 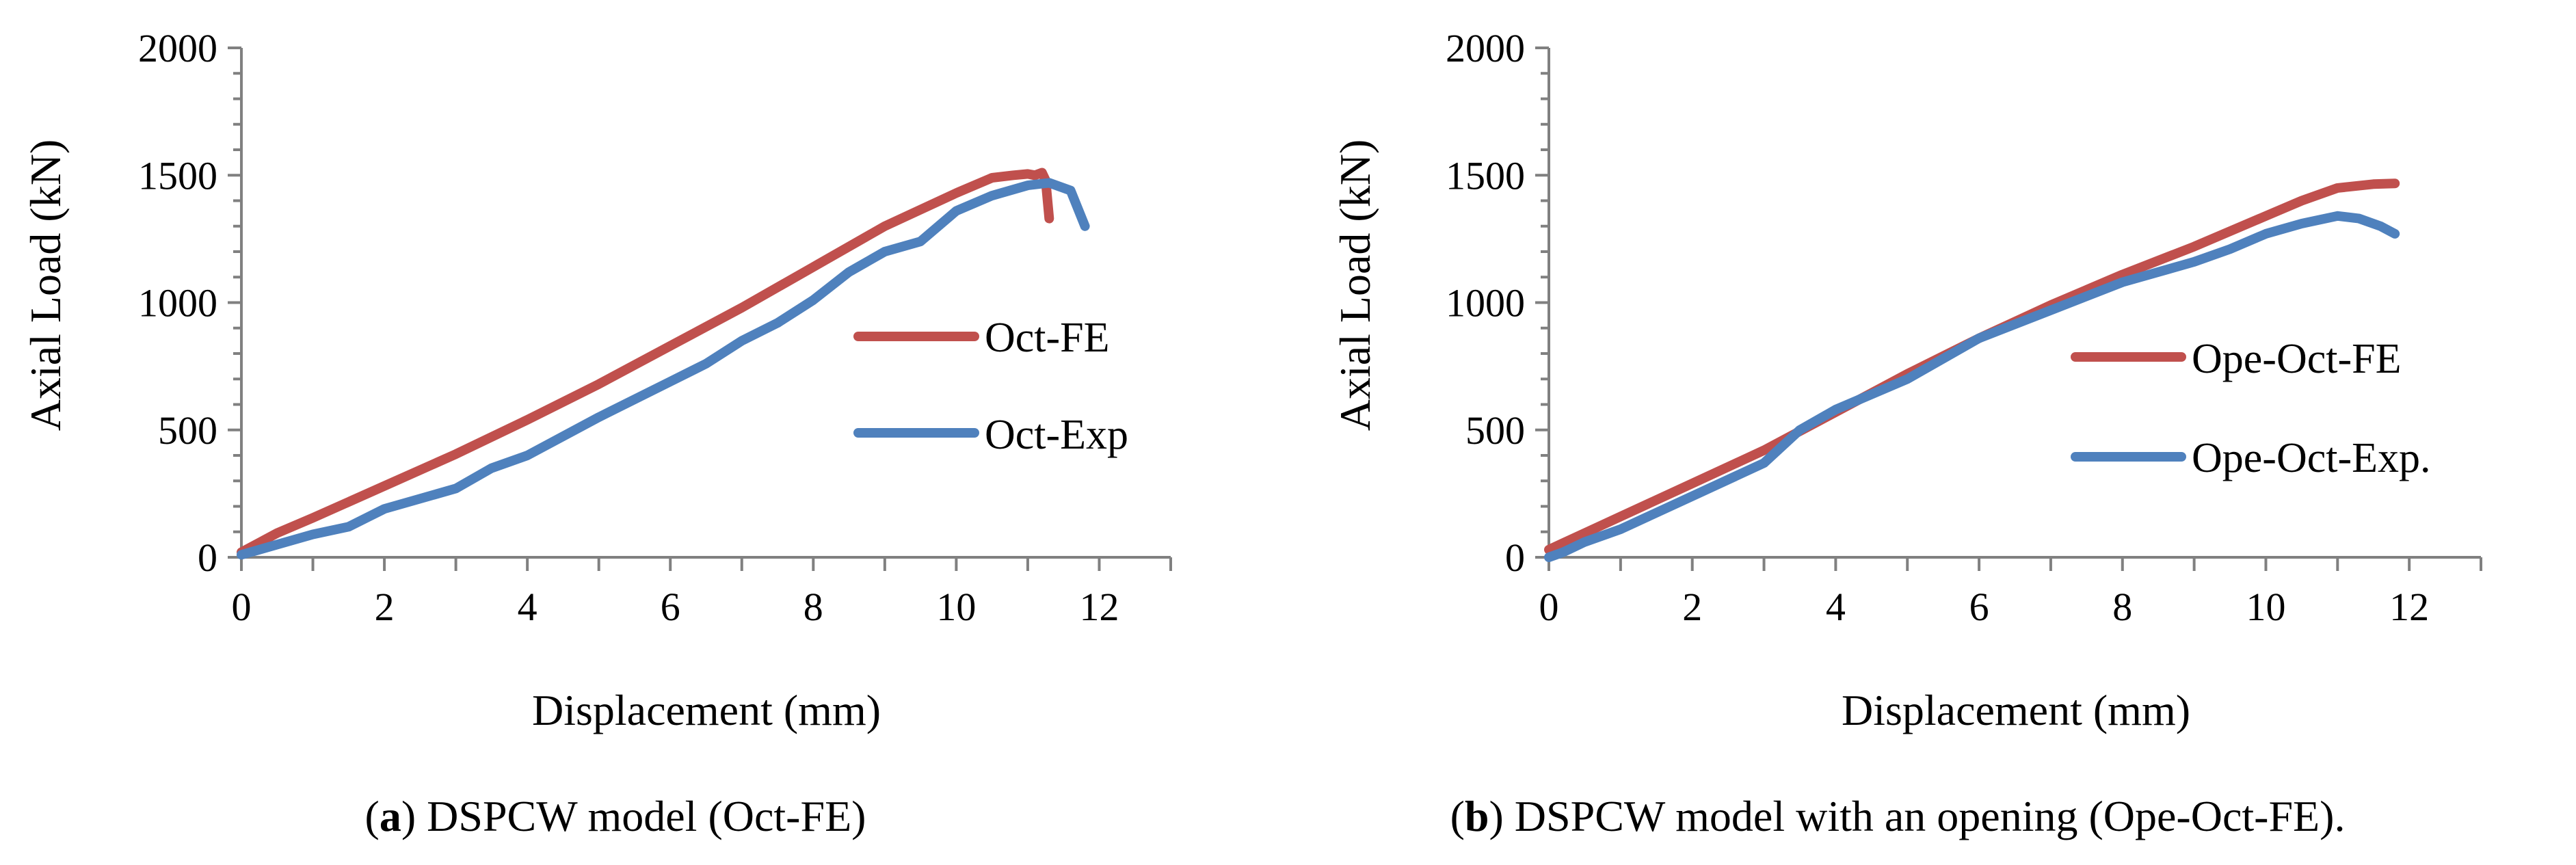 I want to click on chart-a-y-tick-label: 1000, so click(x=177, y=303).